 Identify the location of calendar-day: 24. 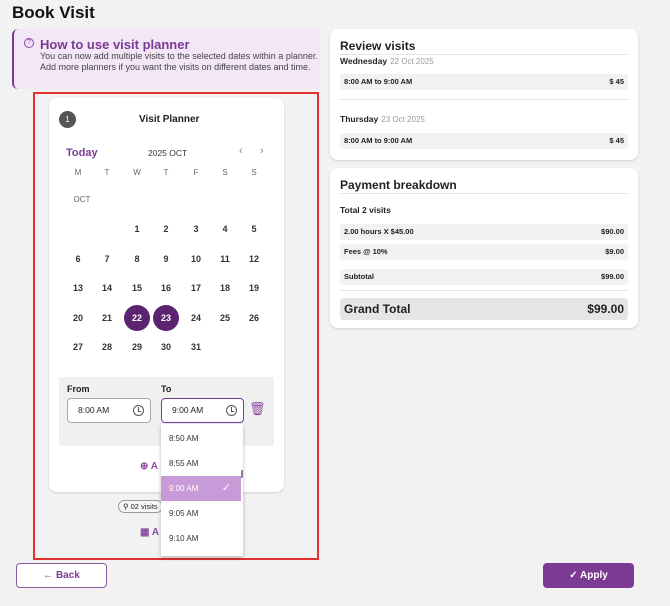
(195, 317).